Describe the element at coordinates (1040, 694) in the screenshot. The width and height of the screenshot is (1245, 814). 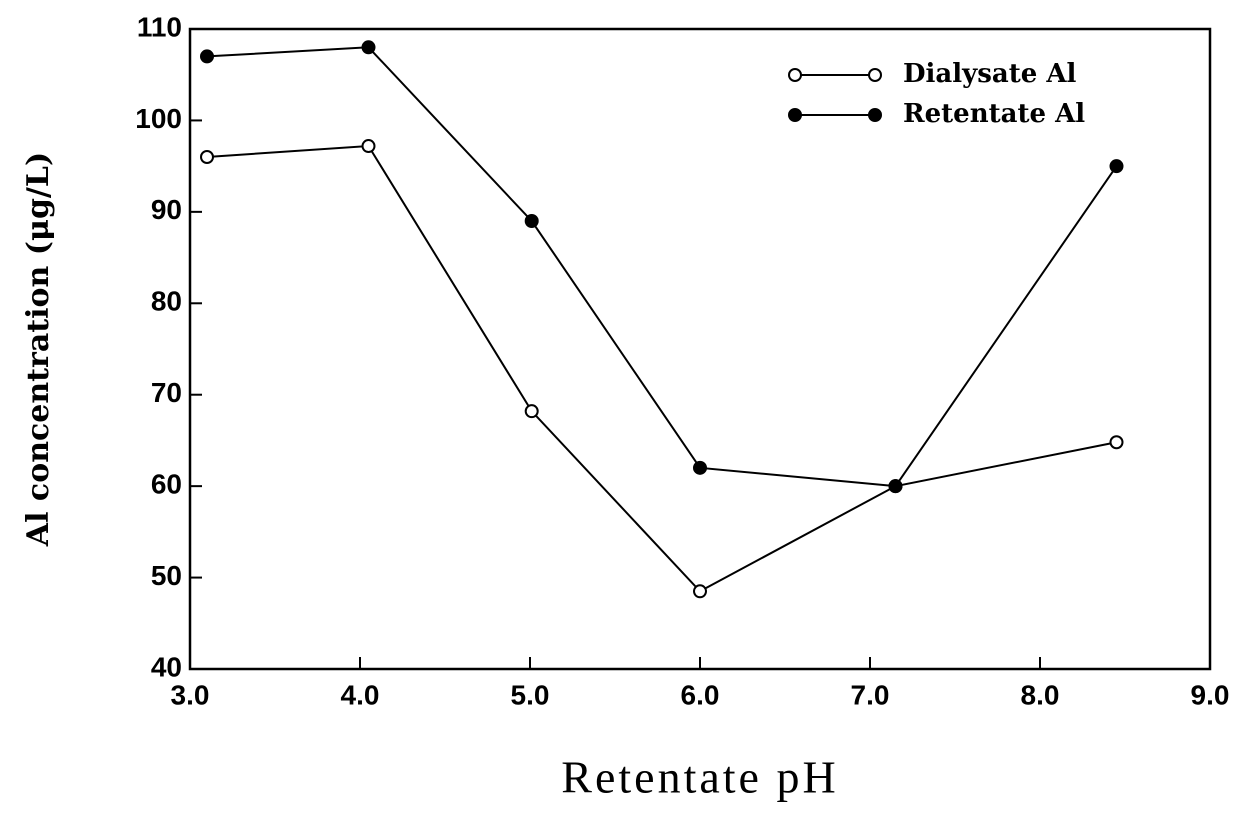
I see `x-tick-label: 8.0` at that location.